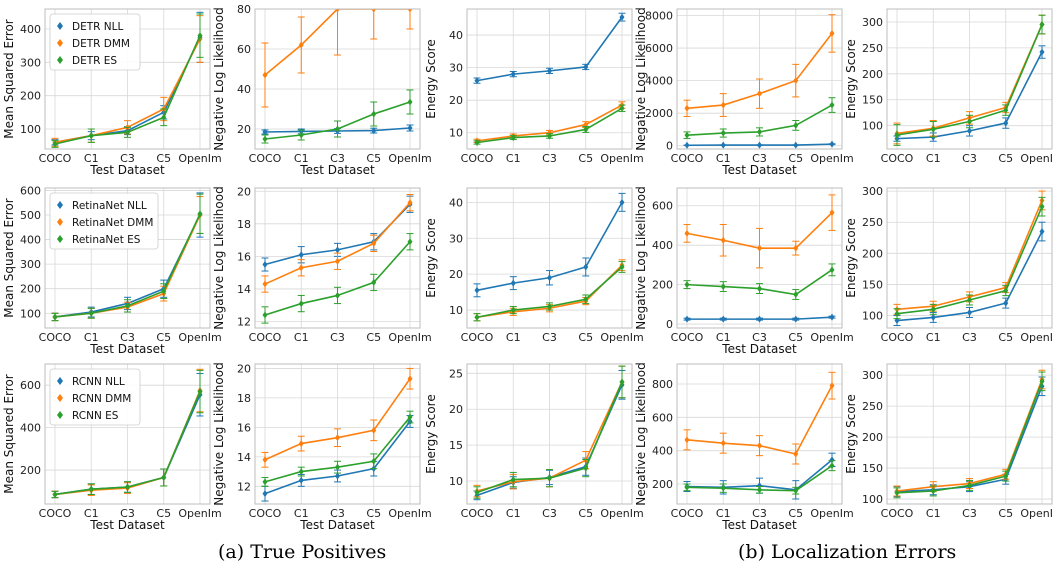 The image size is (1053, 573). I want to click on legend-entry: DETR ES, so click(94, 61).